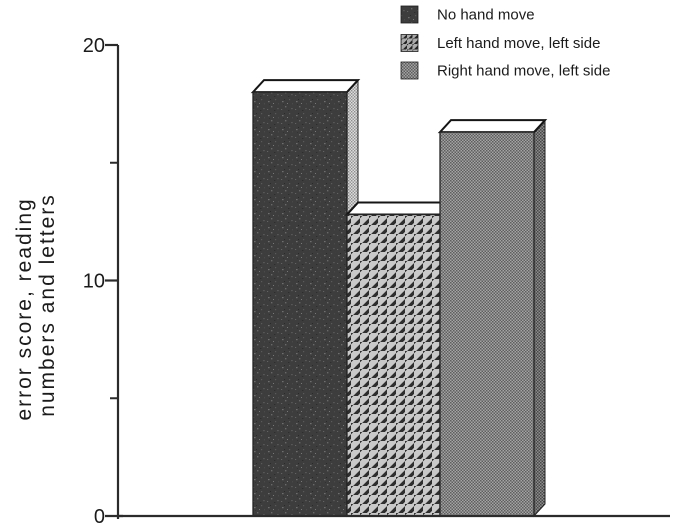 This screenshot has height=531, width=674. Describe the element at coordinates (486, 15) in the screenshot. I see `legend-label-0: No hand move` at that location.